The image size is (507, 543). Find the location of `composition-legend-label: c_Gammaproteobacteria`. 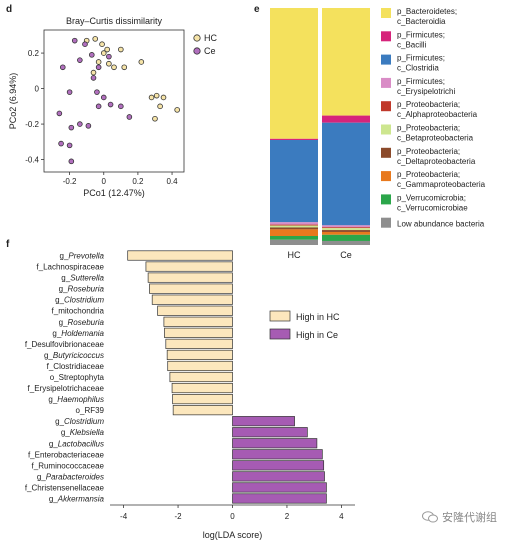

composition-legend-label: c_Gammaproteobacteria is located at coordinates (441, 184).